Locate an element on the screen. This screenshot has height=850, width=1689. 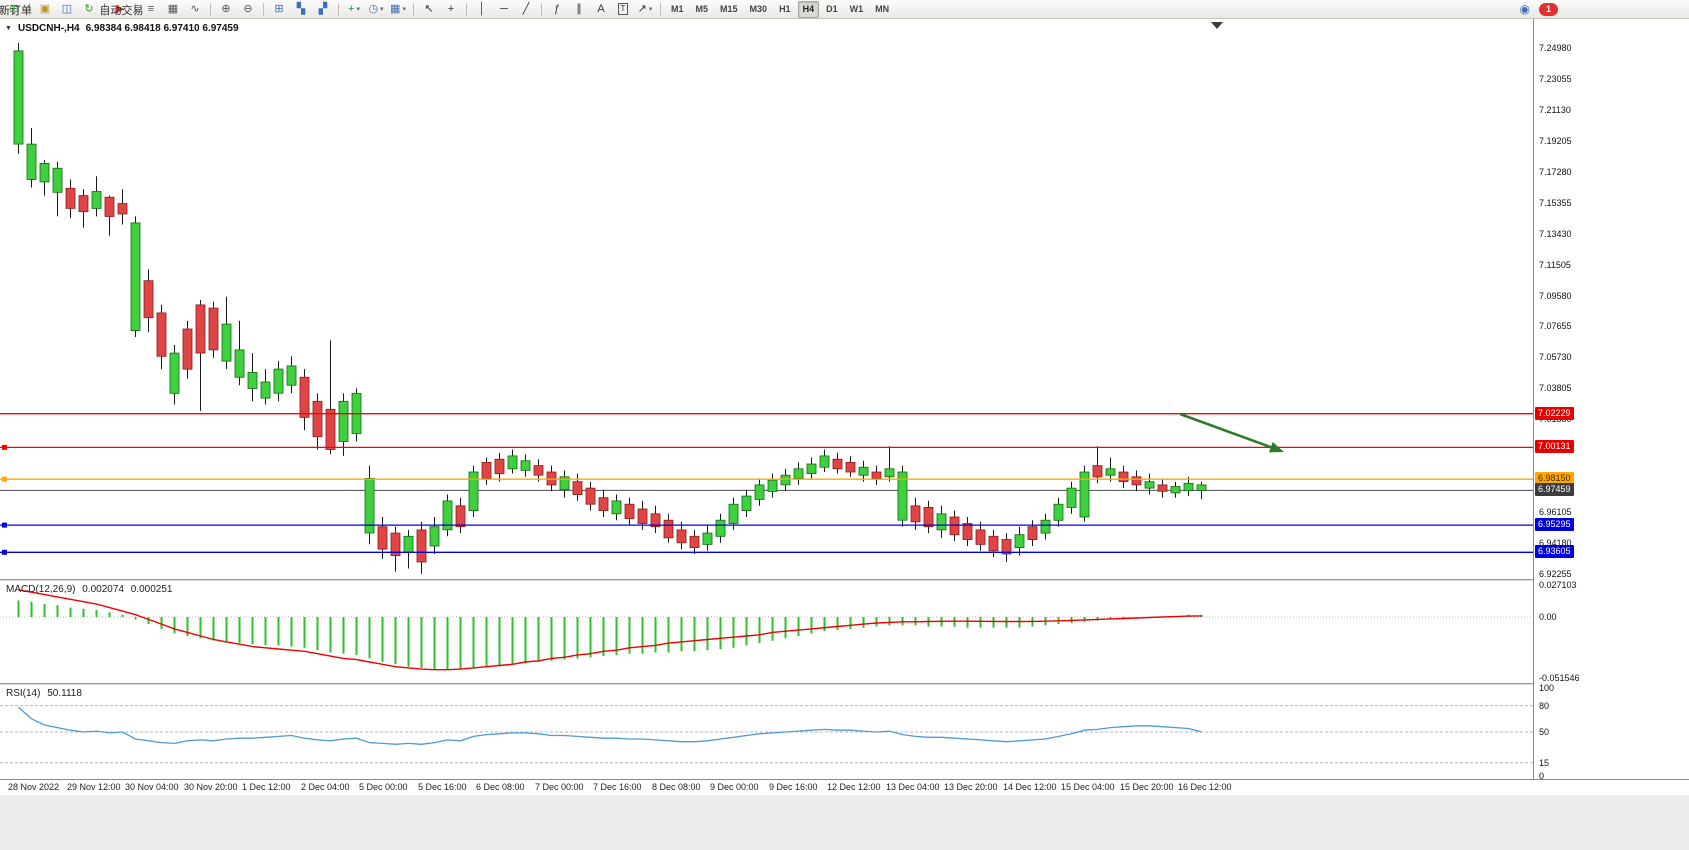
one-click-trading-caret-icon: ▼ is located at coordinates (8, 28).